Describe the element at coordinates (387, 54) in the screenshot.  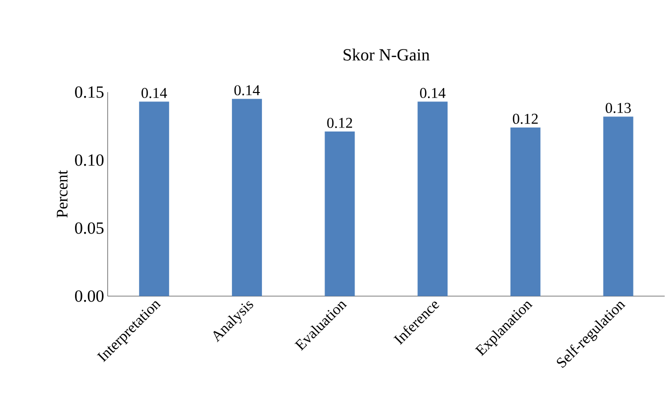
I see `chart-title: Skor N-Gain` at that location.